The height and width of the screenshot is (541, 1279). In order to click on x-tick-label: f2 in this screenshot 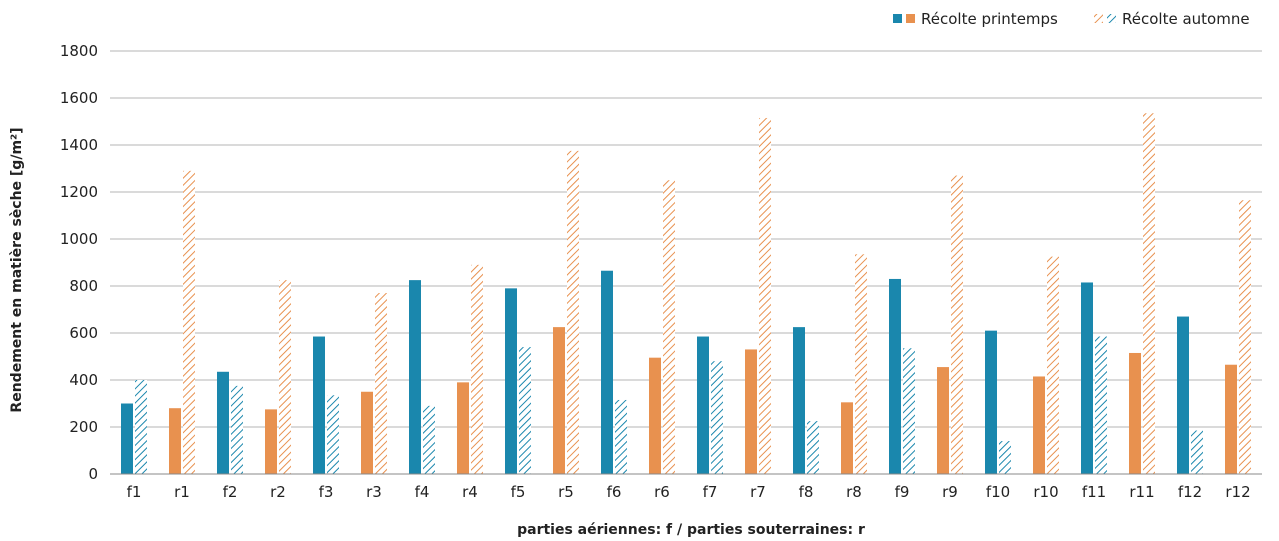, I will do `click(230, 492)`.